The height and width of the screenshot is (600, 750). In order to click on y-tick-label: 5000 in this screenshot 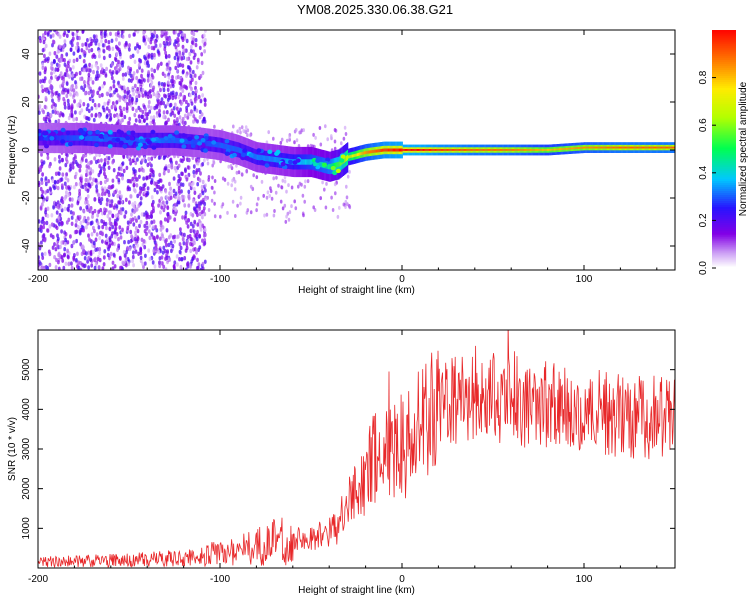, I will do `click(26, 369)`.